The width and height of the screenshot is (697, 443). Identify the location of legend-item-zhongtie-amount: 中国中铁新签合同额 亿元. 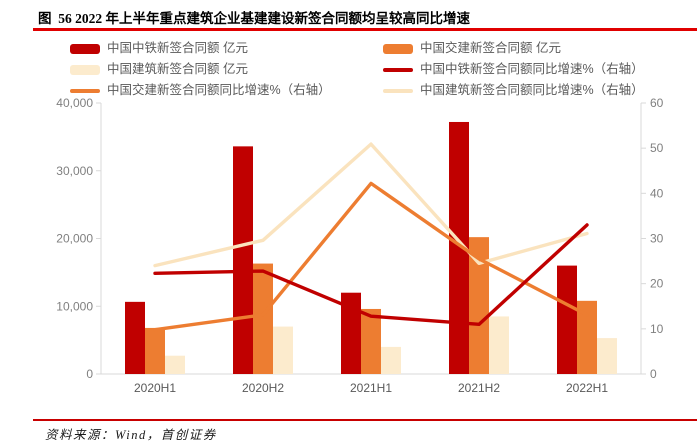
(226, 48).